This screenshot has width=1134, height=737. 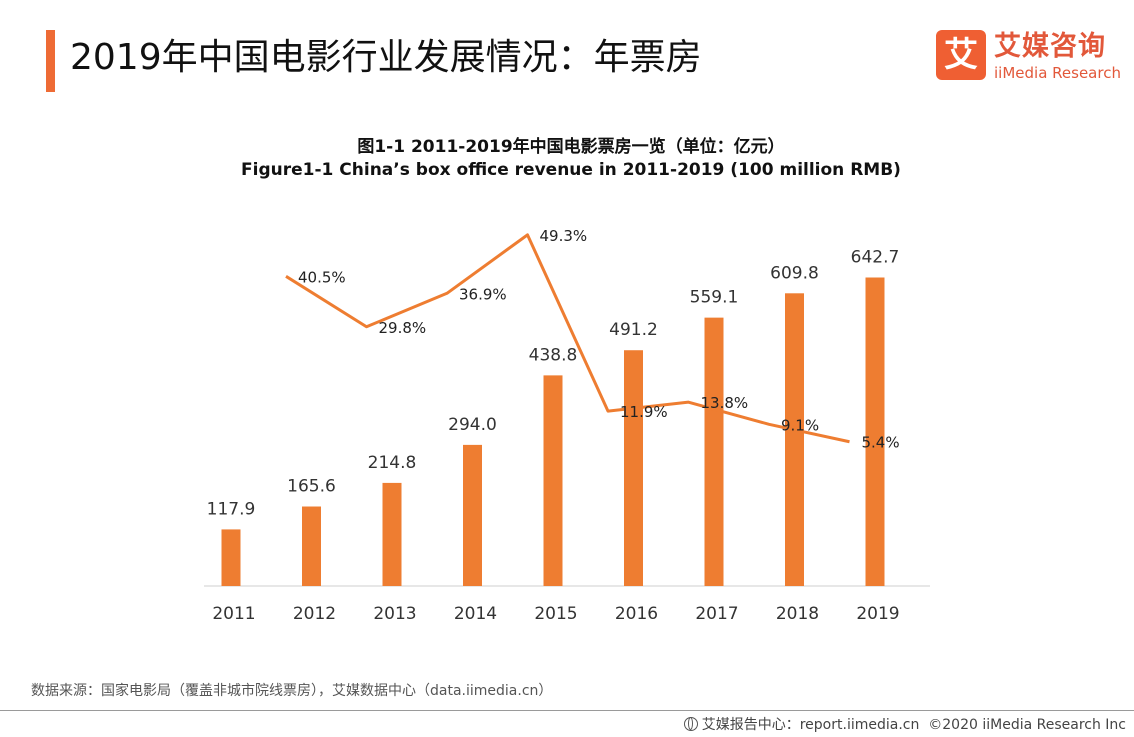 What do you see at coordinates (564, 236) in the screenshot?
I see `rate-label-2015: 49.3%` at bounding box center [564, 236].